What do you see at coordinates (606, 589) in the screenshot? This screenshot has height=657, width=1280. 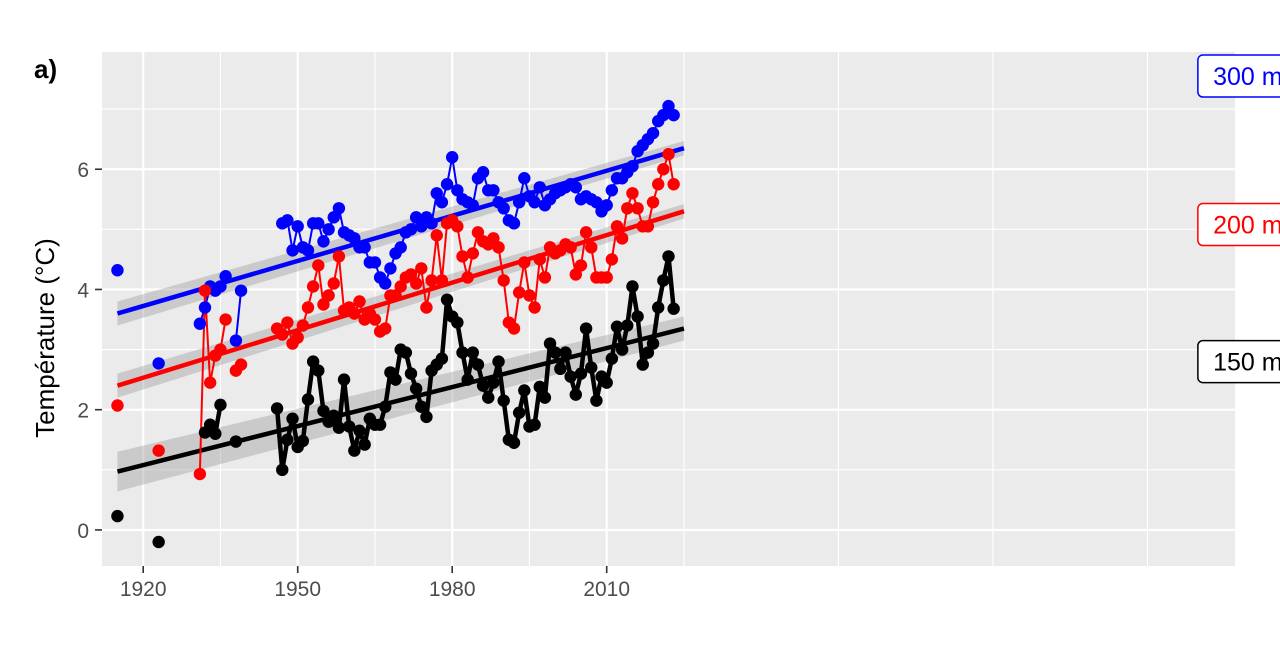 I see `x-axis-tick-label: 2010` at bounding box center [606, 589].